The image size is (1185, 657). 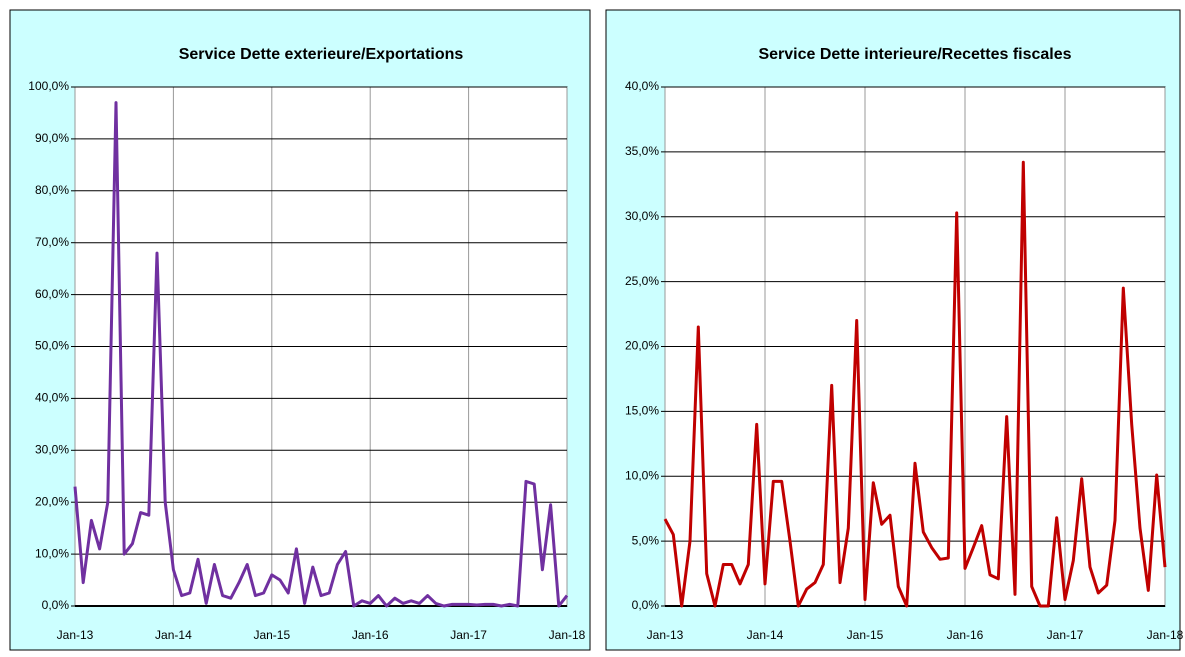 I want to click on y-tick-label: 25,0%, so click(x=642, y=281).